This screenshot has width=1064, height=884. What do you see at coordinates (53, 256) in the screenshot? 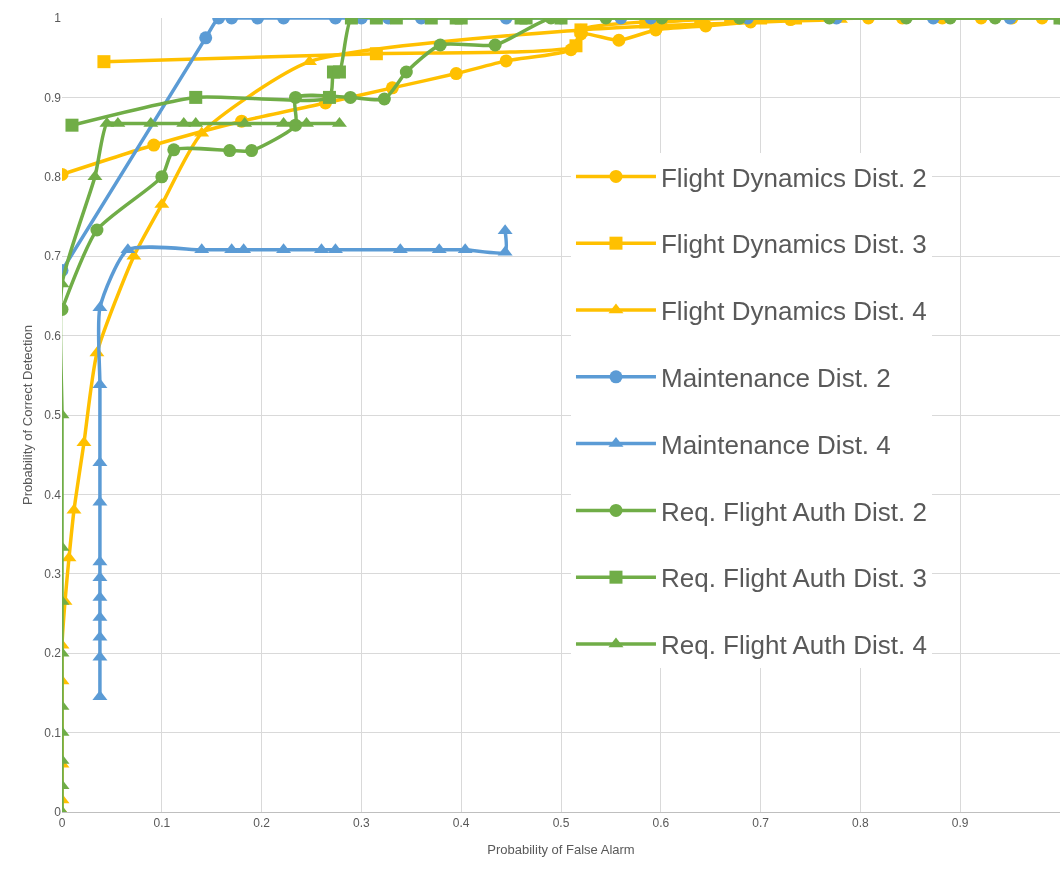
I see `y-tick-label: 0.7` at bounding box center [53, 256].